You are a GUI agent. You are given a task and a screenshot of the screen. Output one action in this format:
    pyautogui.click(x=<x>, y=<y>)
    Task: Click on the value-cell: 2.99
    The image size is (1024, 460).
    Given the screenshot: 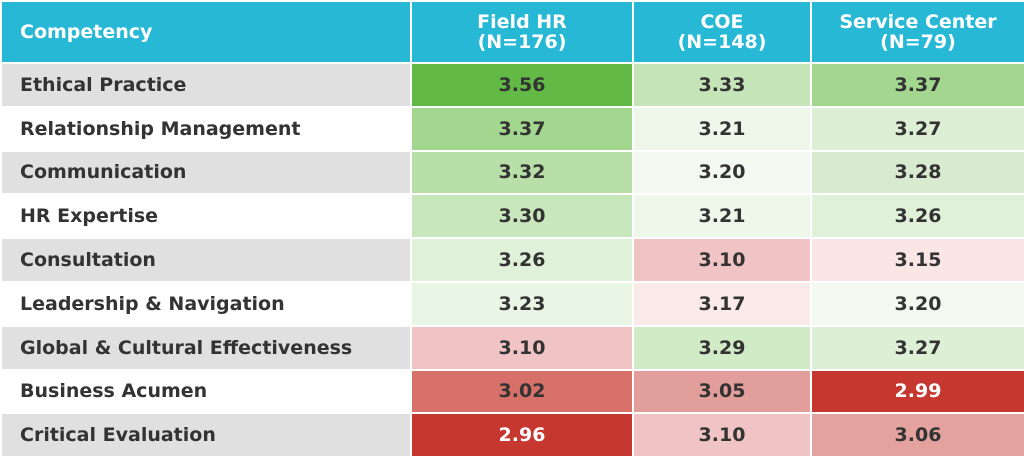 What is the action you would take?
    pyautogui.click(x=918, y=391)
    